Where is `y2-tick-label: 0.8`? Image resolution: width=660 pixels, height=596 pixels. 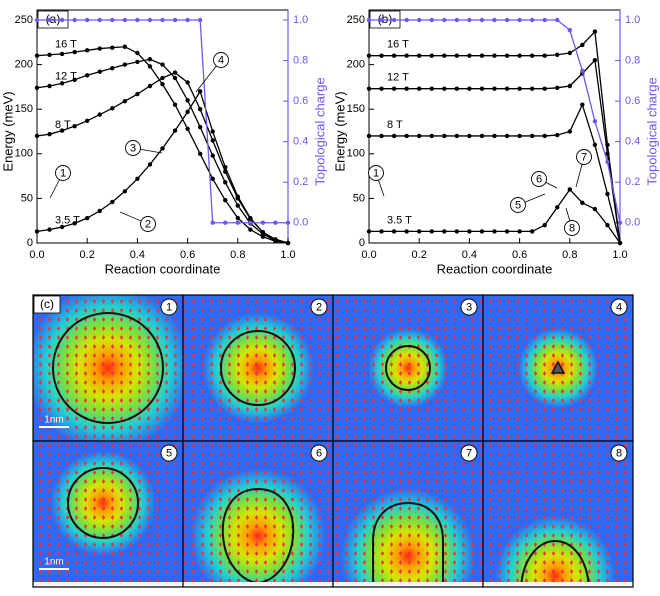 y2-tick-label: 0.8 is located at coordinates (300, 60).